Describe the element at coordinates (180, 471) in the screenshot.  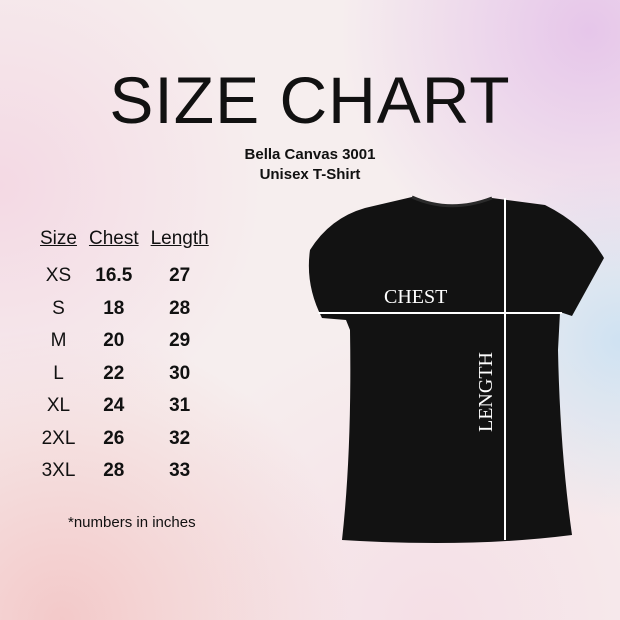
I see `length-cell: 33` at that location.